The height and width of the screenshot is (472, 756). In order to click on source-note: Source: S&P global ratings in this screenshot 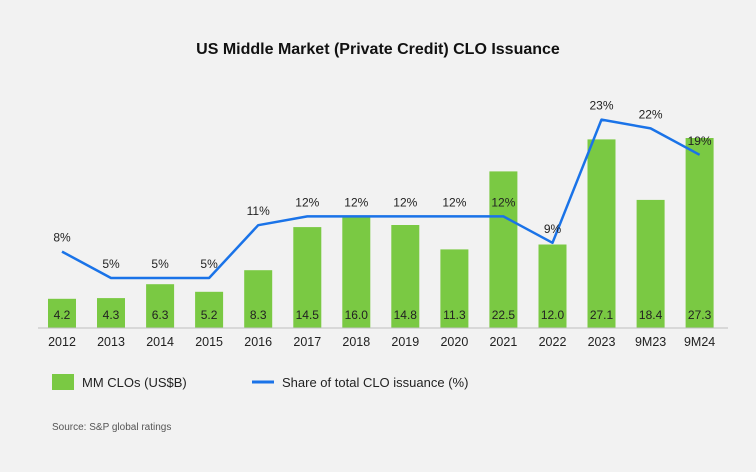, I will do `click(111, 427)`.